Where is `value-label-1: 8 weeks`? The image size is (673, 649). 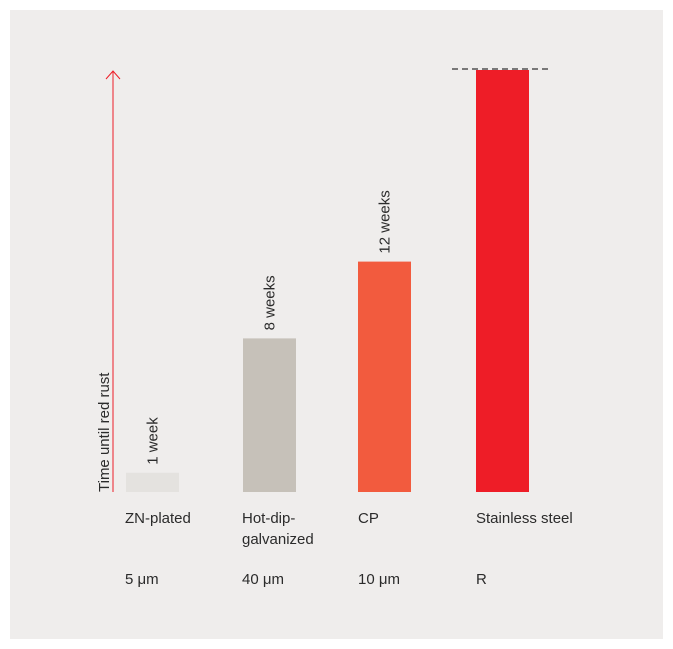 value-label-1: 8 weeks is located at coordinates (270, 302).